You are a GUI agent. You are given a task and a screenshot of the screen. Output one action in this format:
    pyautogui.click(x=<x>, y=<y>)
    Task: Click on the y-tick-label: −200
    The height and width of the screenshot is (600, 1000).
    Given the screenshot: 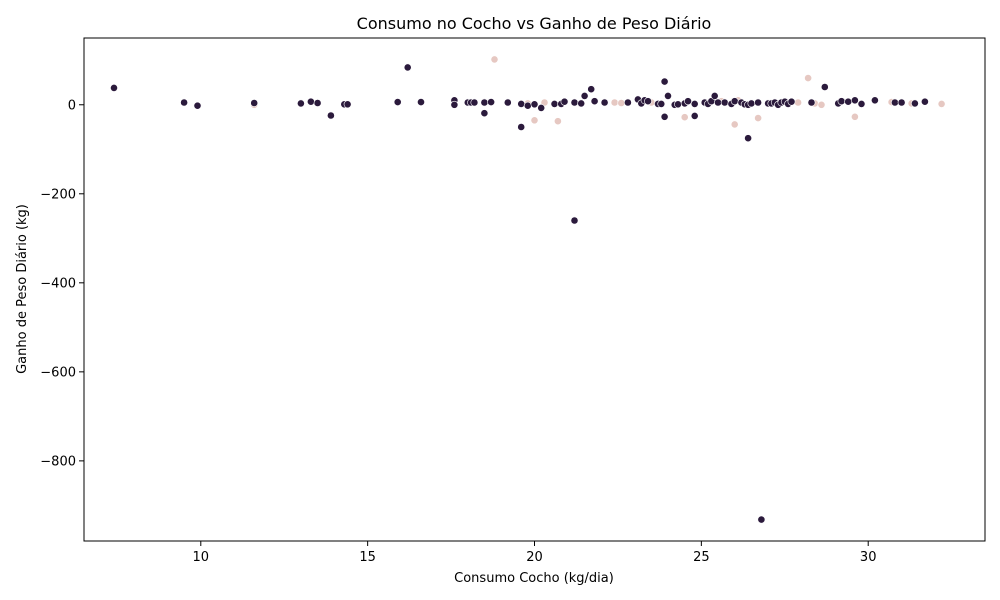 What is the action you would take?
    pyautogui.click(x=58, y=194)
    